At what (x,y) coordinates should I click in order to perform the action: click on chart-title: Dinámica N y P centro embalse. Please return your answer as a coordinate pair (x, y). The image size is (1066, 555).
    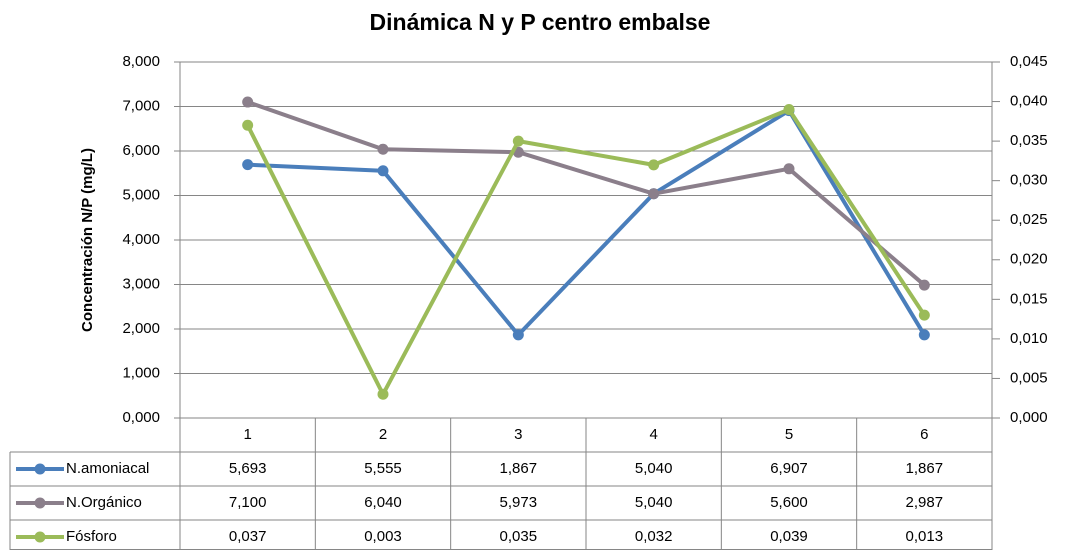
    Looking at the image, I should click on (540, 22).